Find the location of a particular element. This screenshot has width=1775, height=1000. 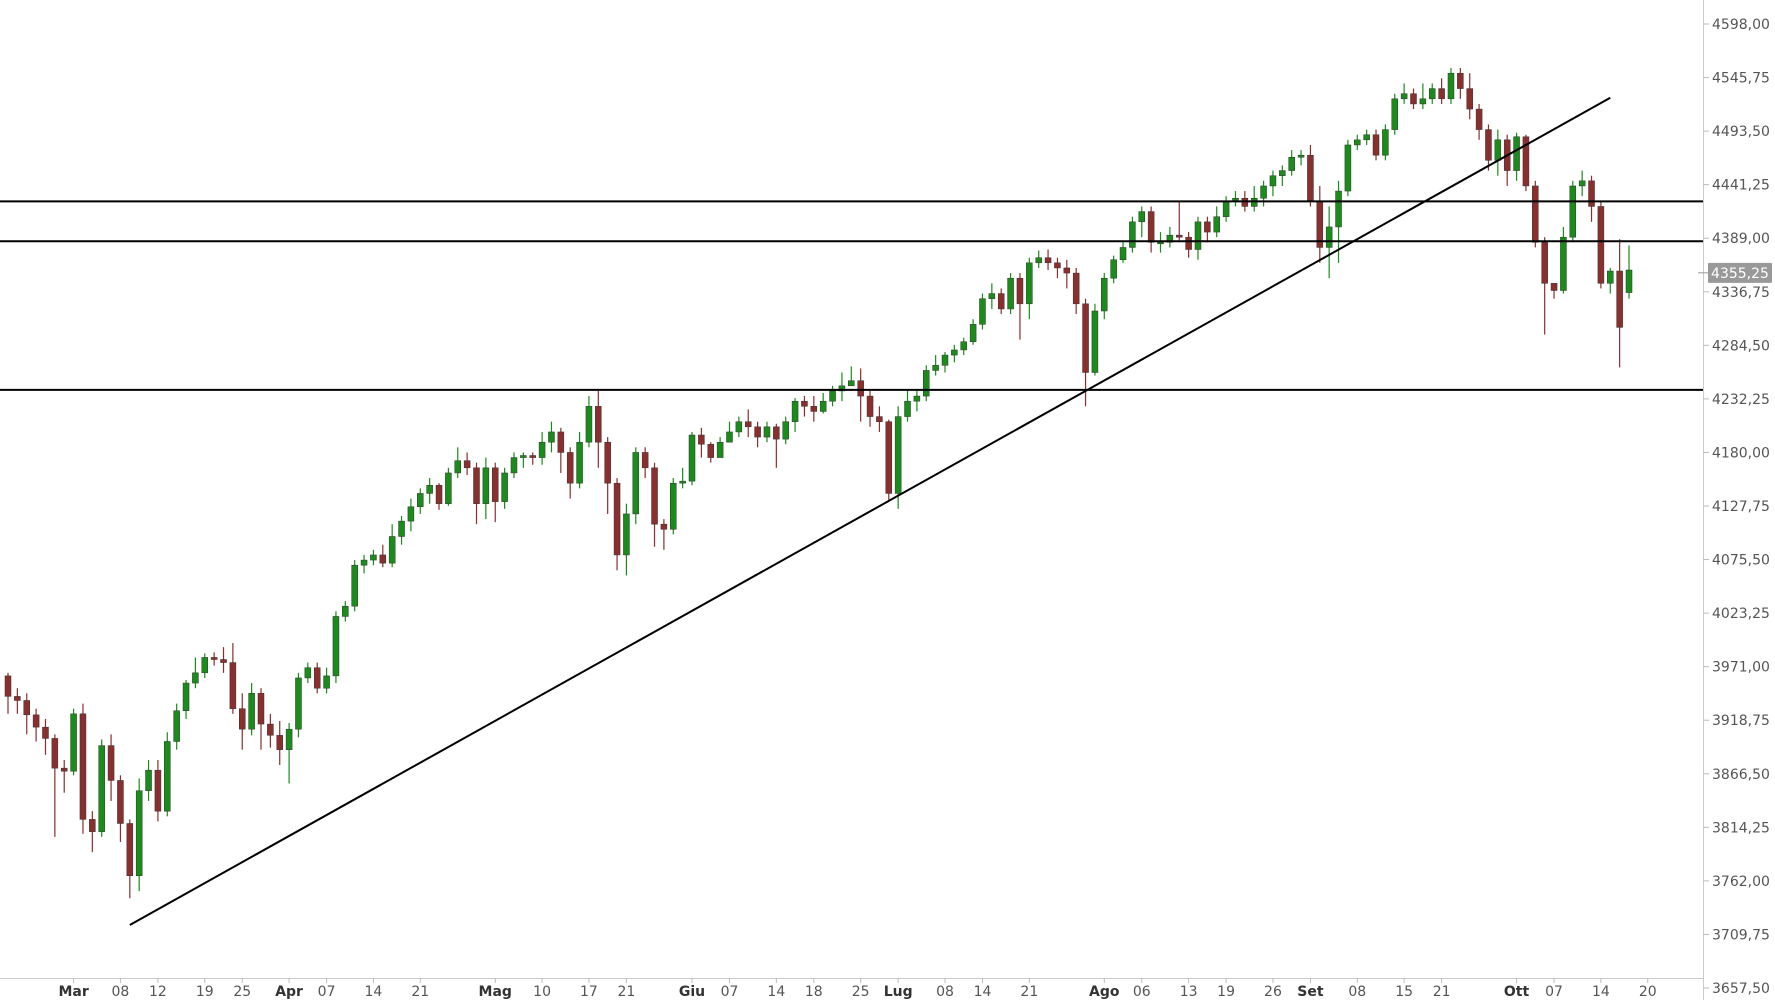

y-tick-label: 3709,75 is located at coordinates (1741, 935).